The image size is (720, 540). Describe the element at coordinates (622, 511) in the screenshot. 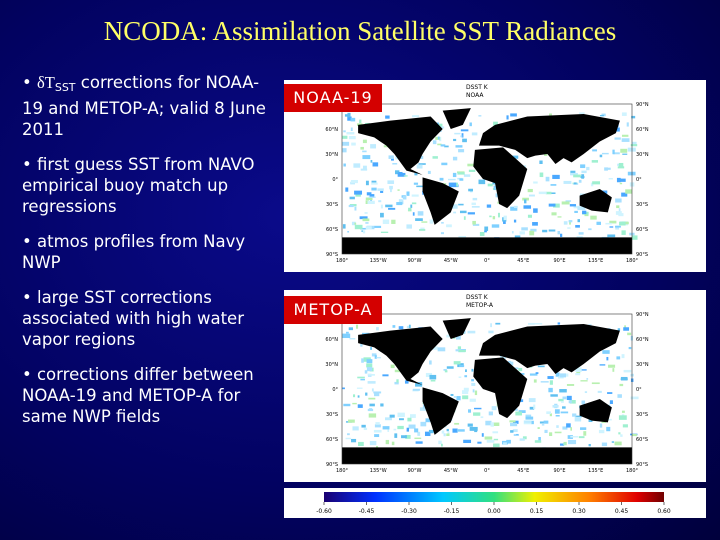

I see `colorbar-label: 0.45` at that location.